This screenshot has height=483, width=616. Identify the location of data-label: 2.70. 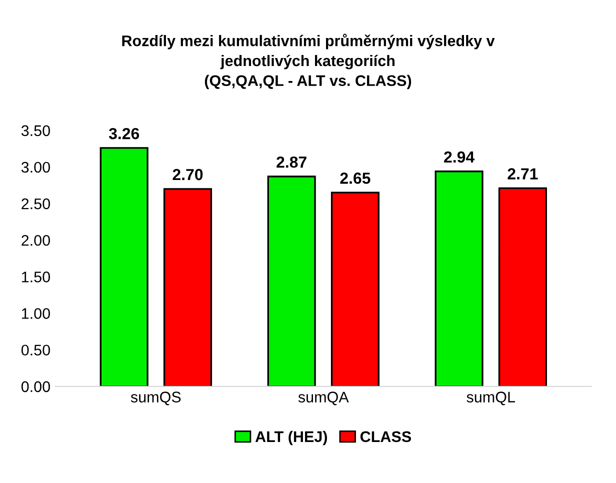
(187, 174).